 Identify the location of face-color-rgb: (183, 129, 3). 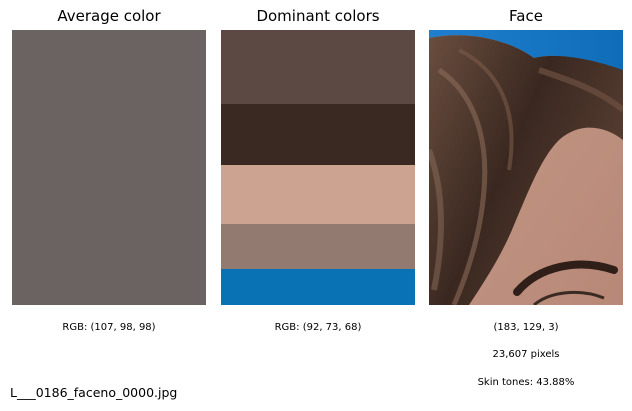
(526, 327).